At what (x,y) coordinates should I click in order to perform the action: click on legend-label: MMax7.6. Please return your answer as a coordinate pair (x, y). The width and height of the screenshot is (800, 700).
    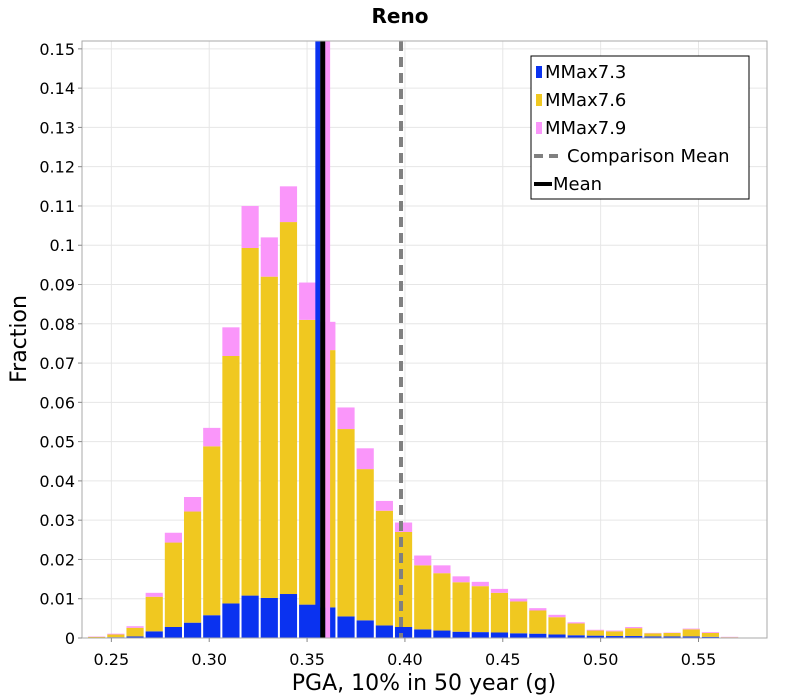
    Looking at the image, I should click on (585, 100).